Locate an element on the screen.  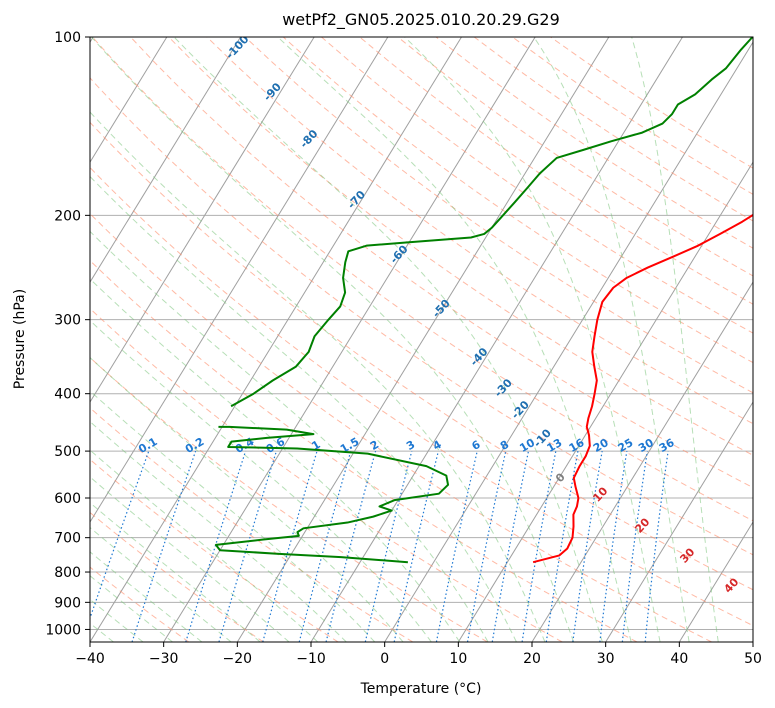
y-tick-label: 600 is located at coordinates (67, 499).